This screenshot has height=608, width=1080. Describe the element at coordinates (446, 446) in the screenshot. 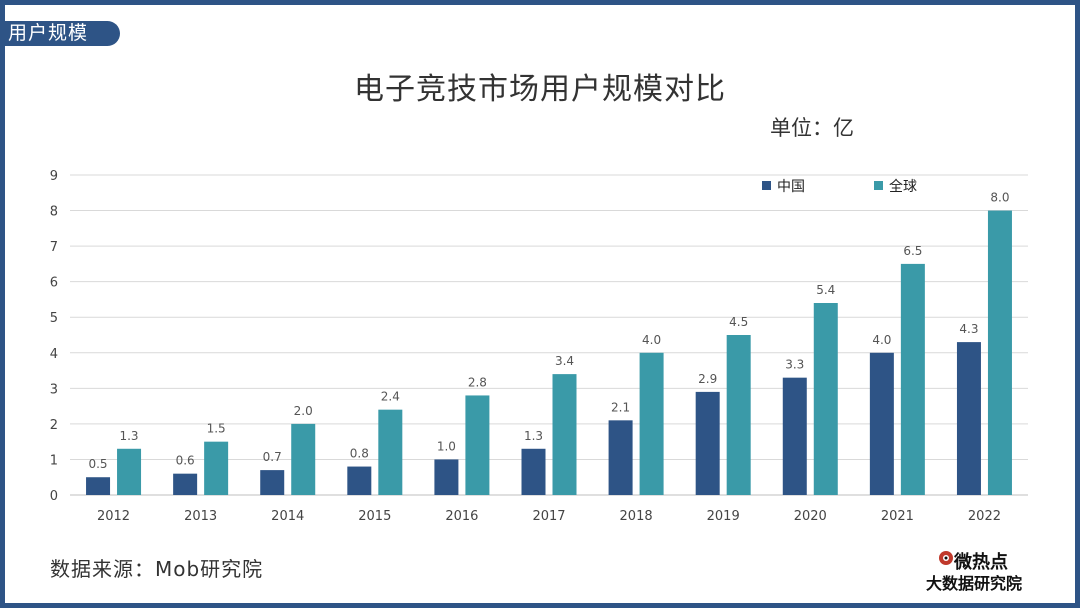

I see `data-label: 1.0` at that location.